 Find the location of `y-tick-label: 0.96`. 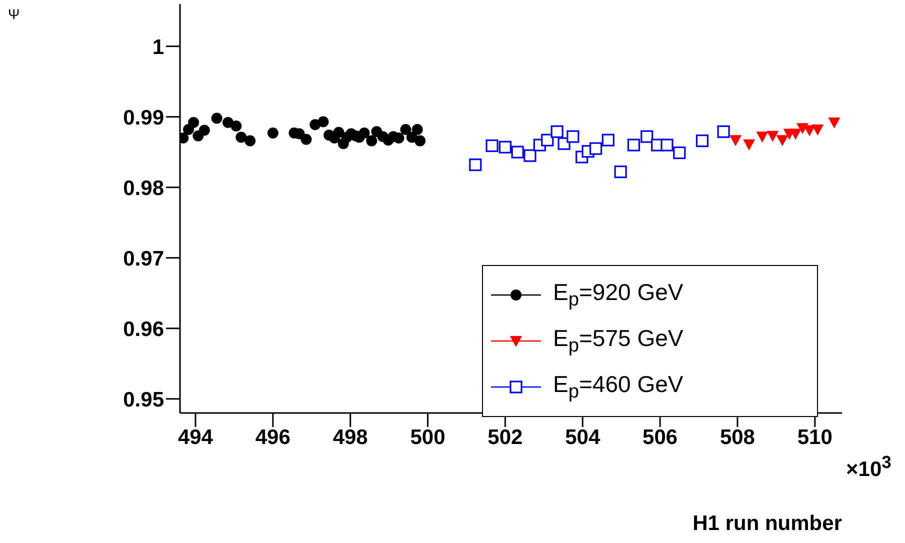

y-tick-label: 0.96 is located at coordinates (143, 329).